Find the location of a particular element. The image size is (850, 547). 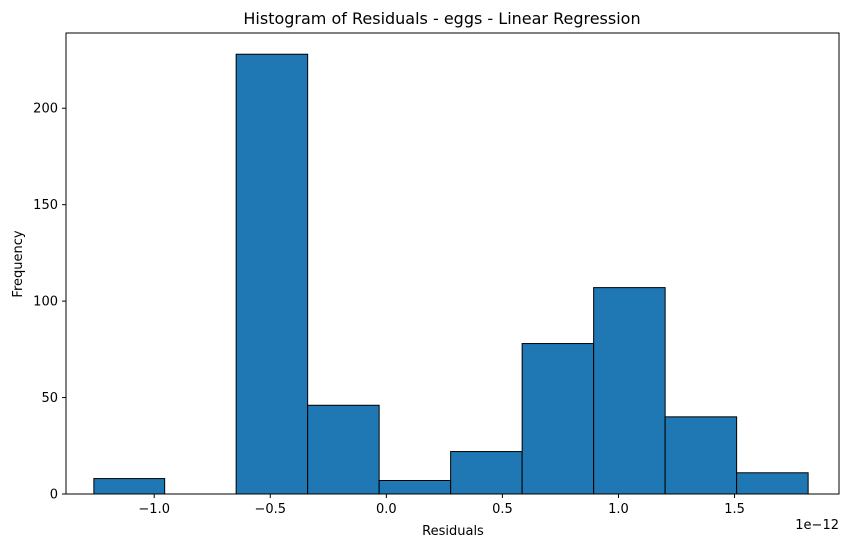

x-tick-label: 0.5 is located at coordinates (502, 509).